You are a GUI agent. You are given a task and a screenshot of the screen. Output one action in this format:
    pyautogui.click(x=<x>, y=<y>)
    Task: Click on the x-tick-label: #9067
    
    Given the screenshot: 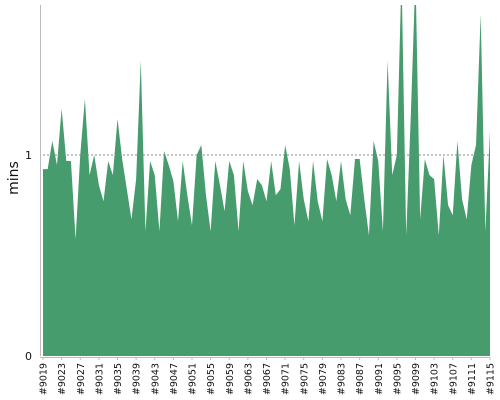 What is the action you would take?
    pyautogui.click(x=267, y=379)
    